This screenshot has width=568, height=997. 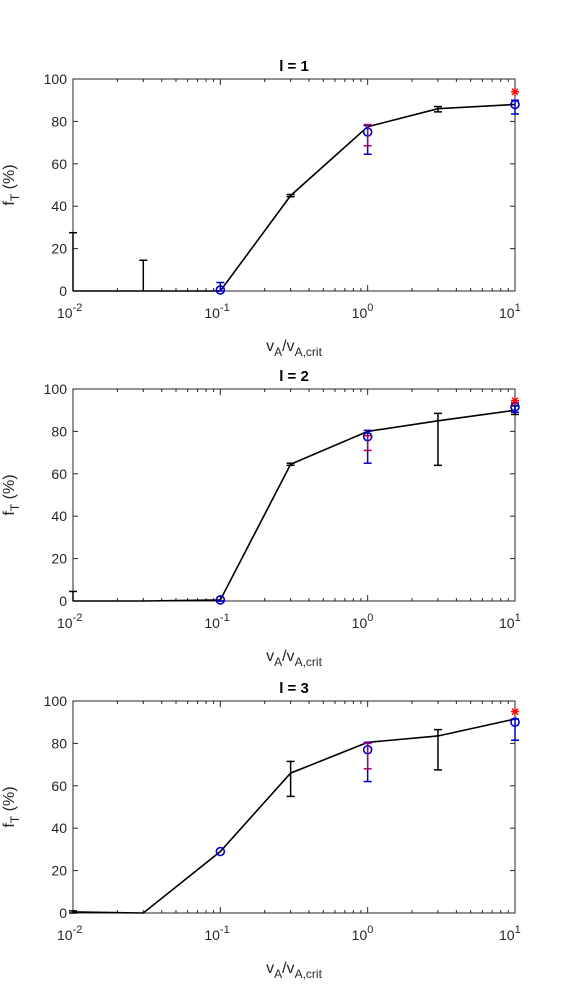 I want to click on chart-title: l = 3, so click(x=294, y=688).